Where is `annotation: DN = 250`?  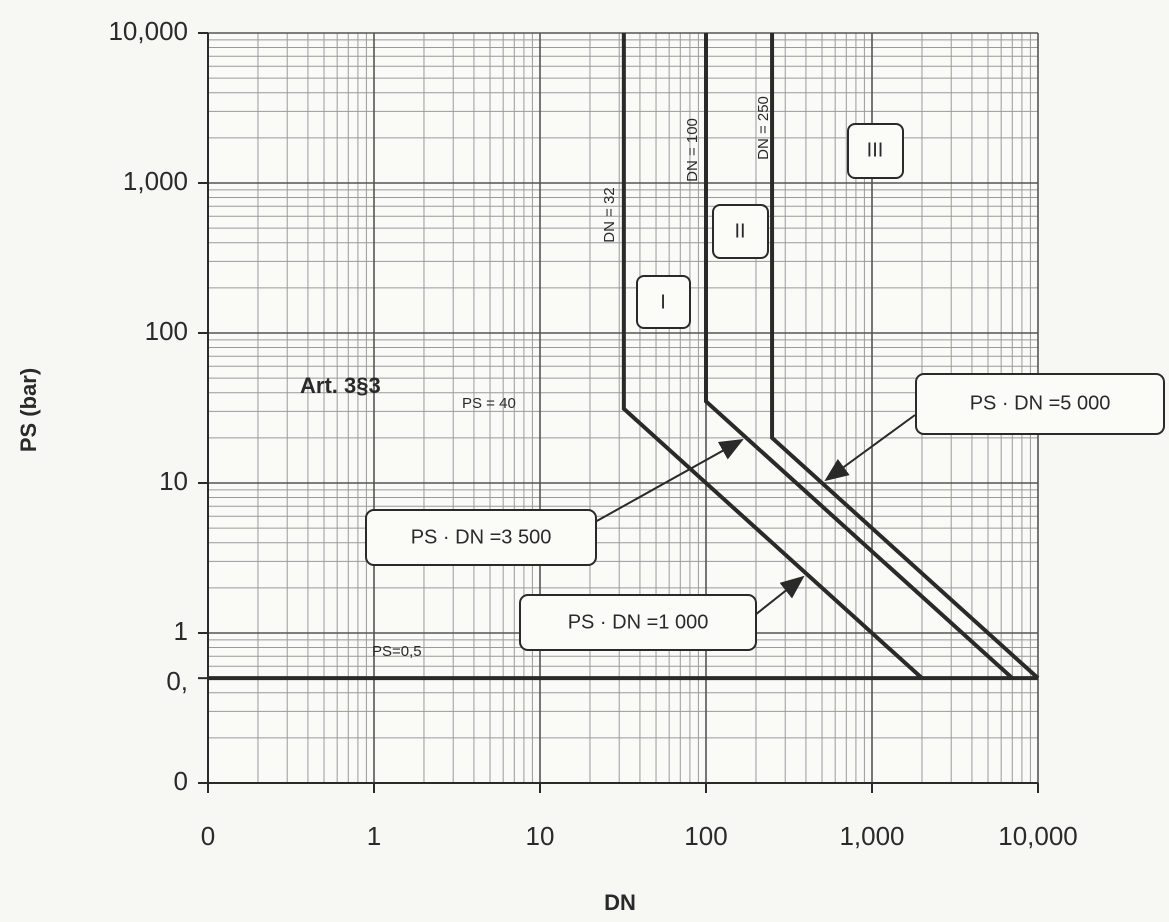
annotation: DN = 250 is located at coordinates (763, 128).